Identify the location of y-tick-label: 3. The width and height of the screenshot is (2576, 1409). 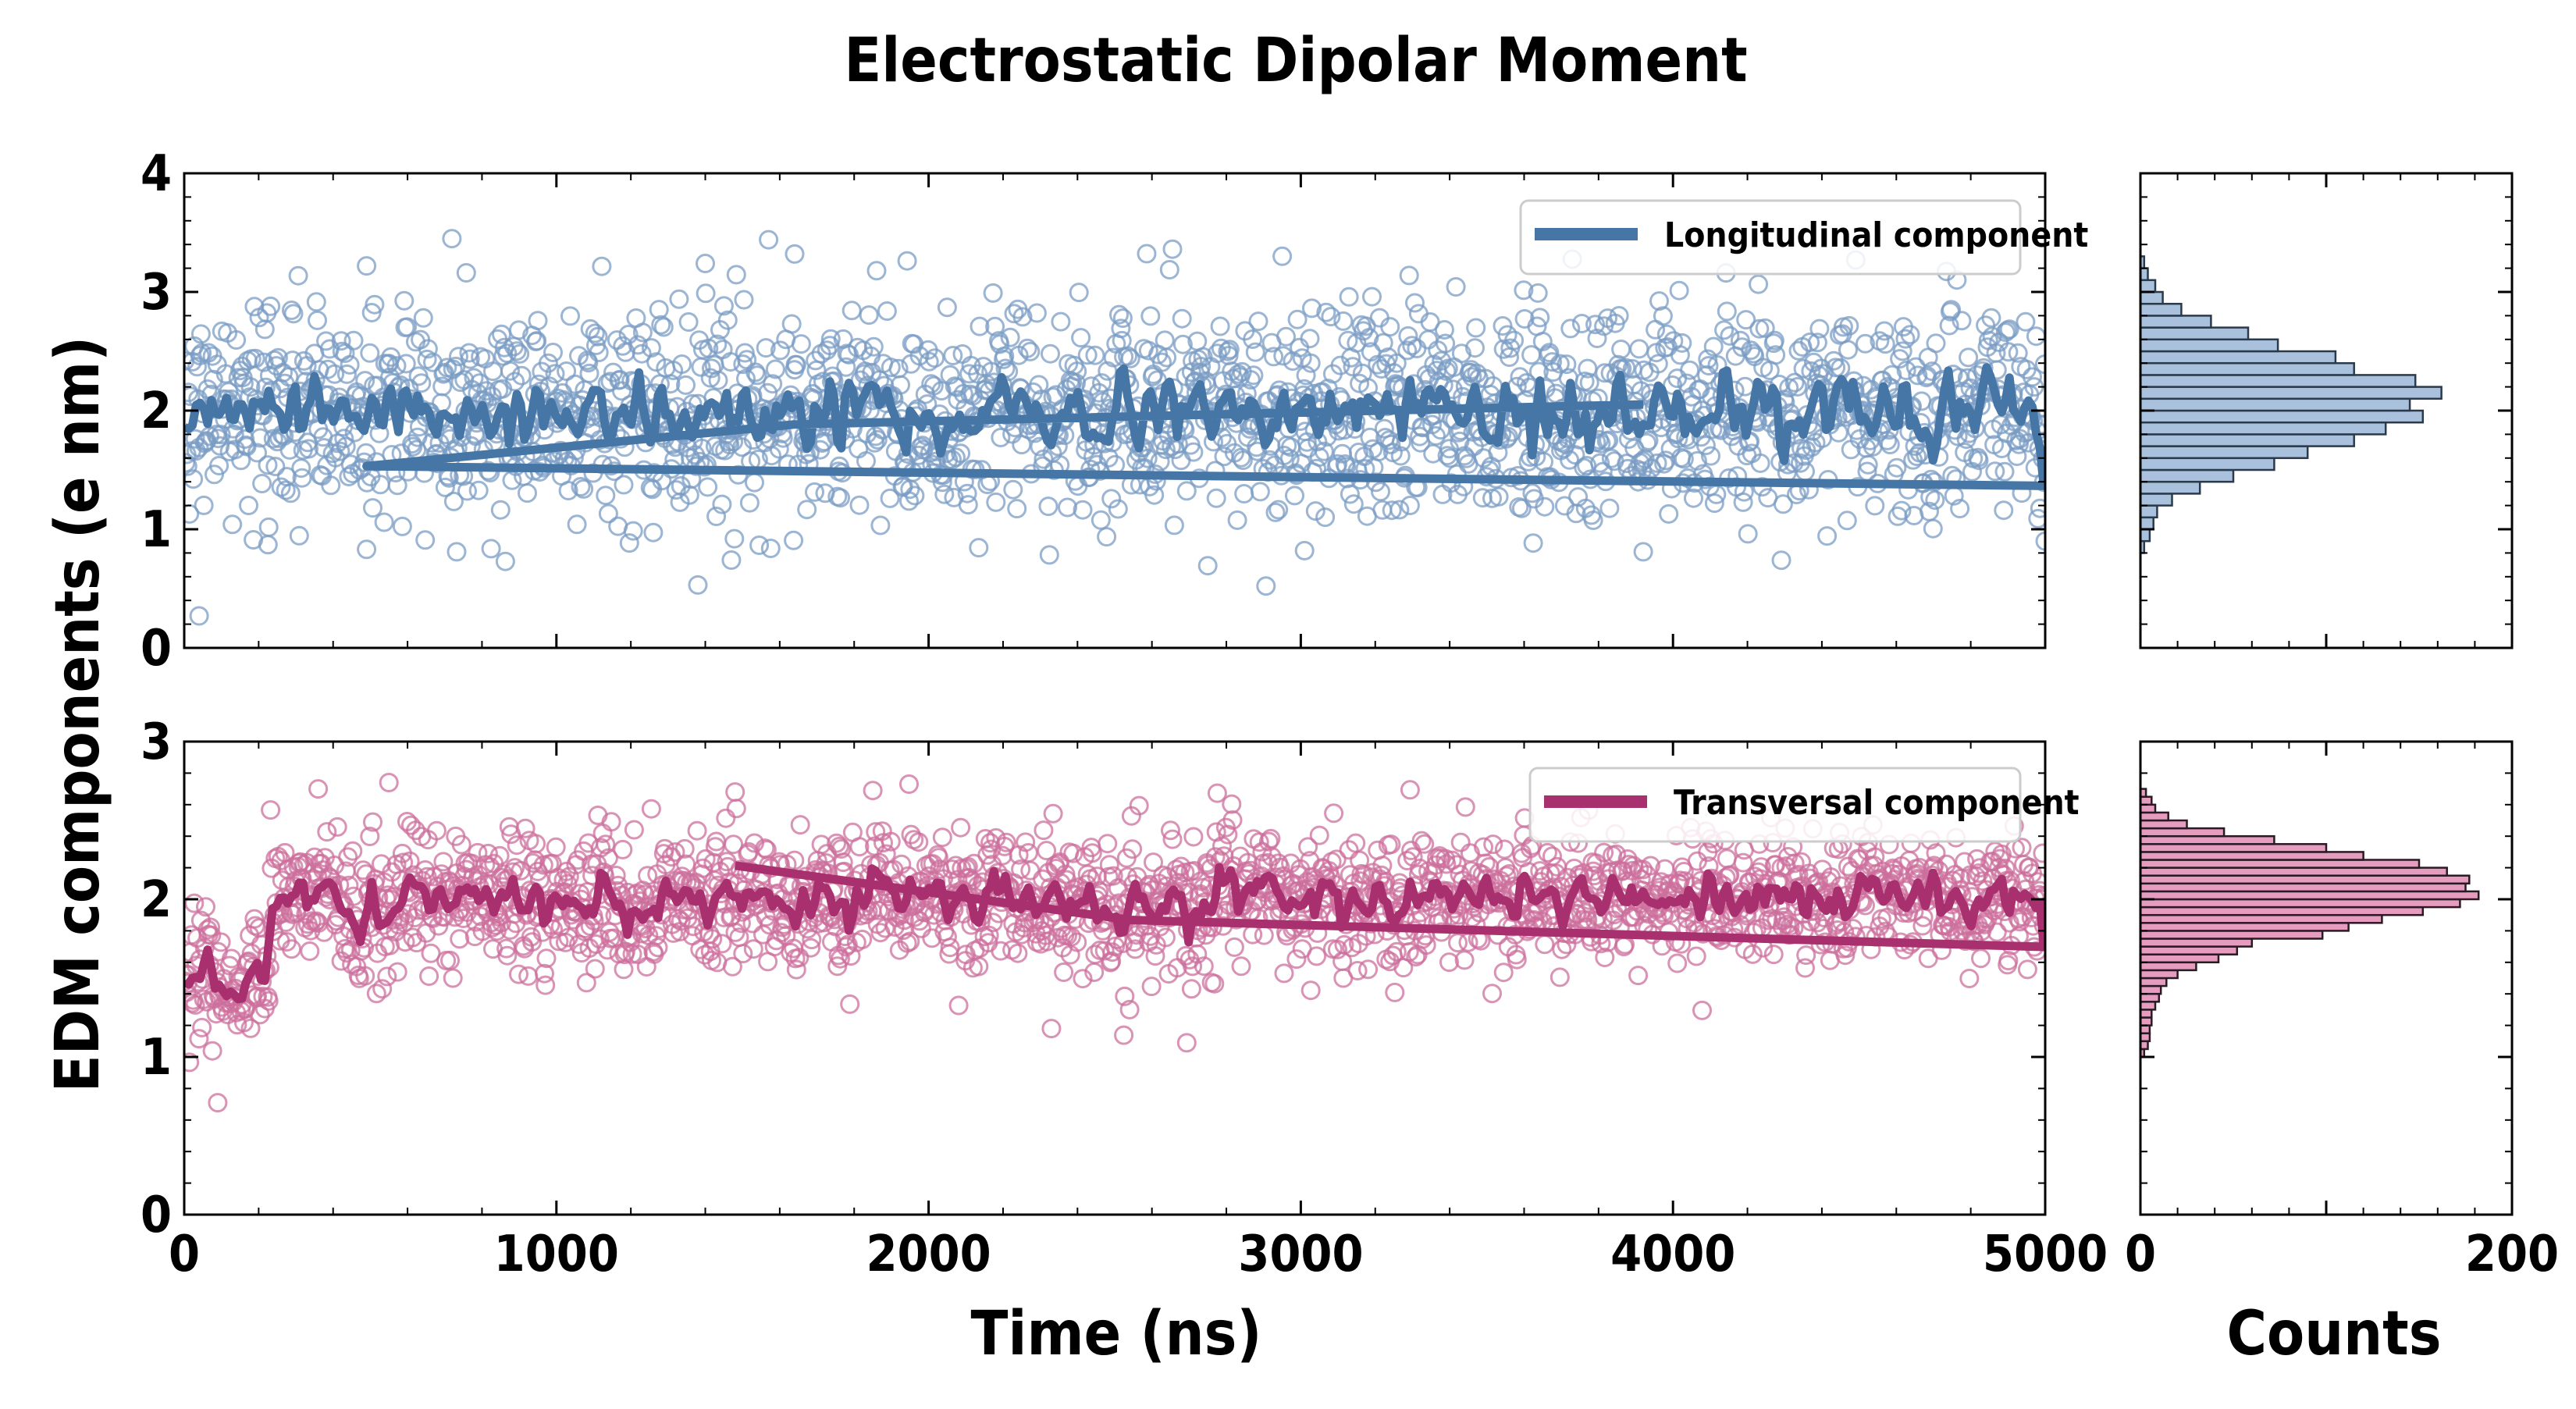
(156, 742).